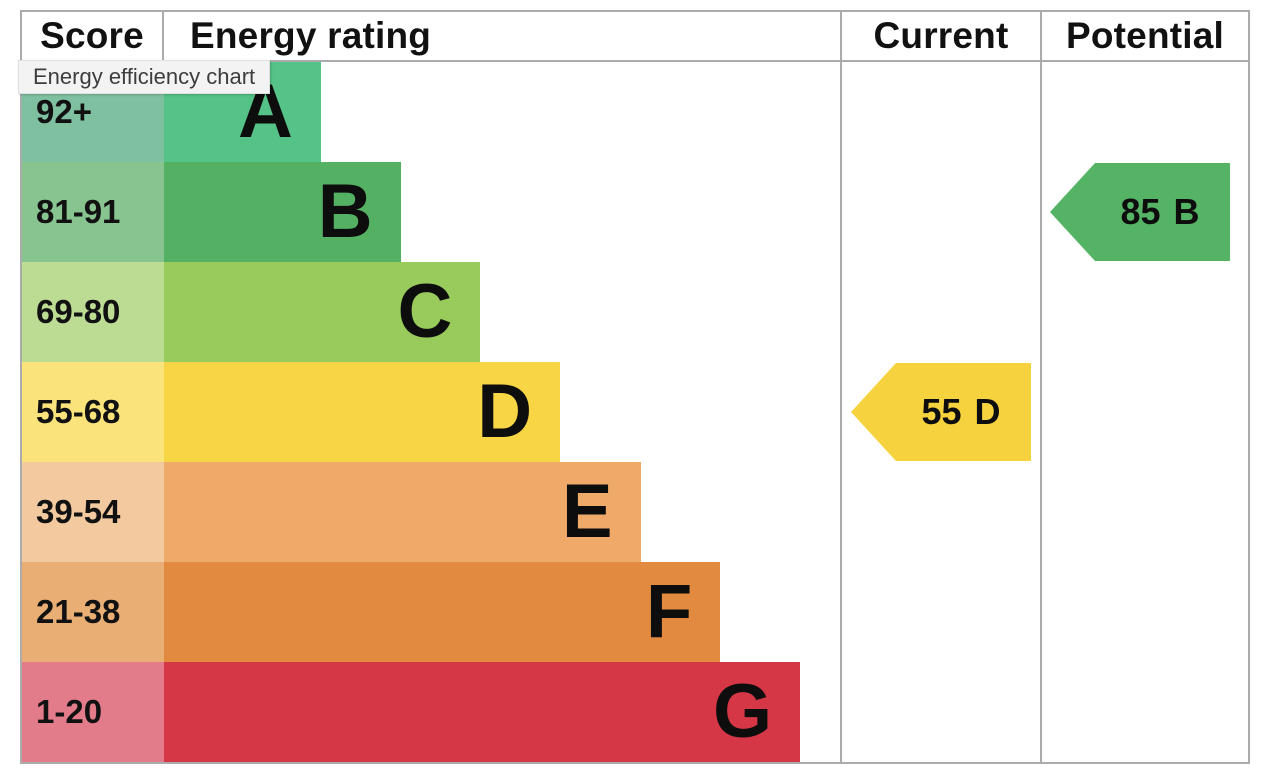 The height and width of the screenshot is (776, 1272). What do you see at coordinates (505, 411) in the screenshot?
I see `rating-letter: D` at bounding box center [505, 411].